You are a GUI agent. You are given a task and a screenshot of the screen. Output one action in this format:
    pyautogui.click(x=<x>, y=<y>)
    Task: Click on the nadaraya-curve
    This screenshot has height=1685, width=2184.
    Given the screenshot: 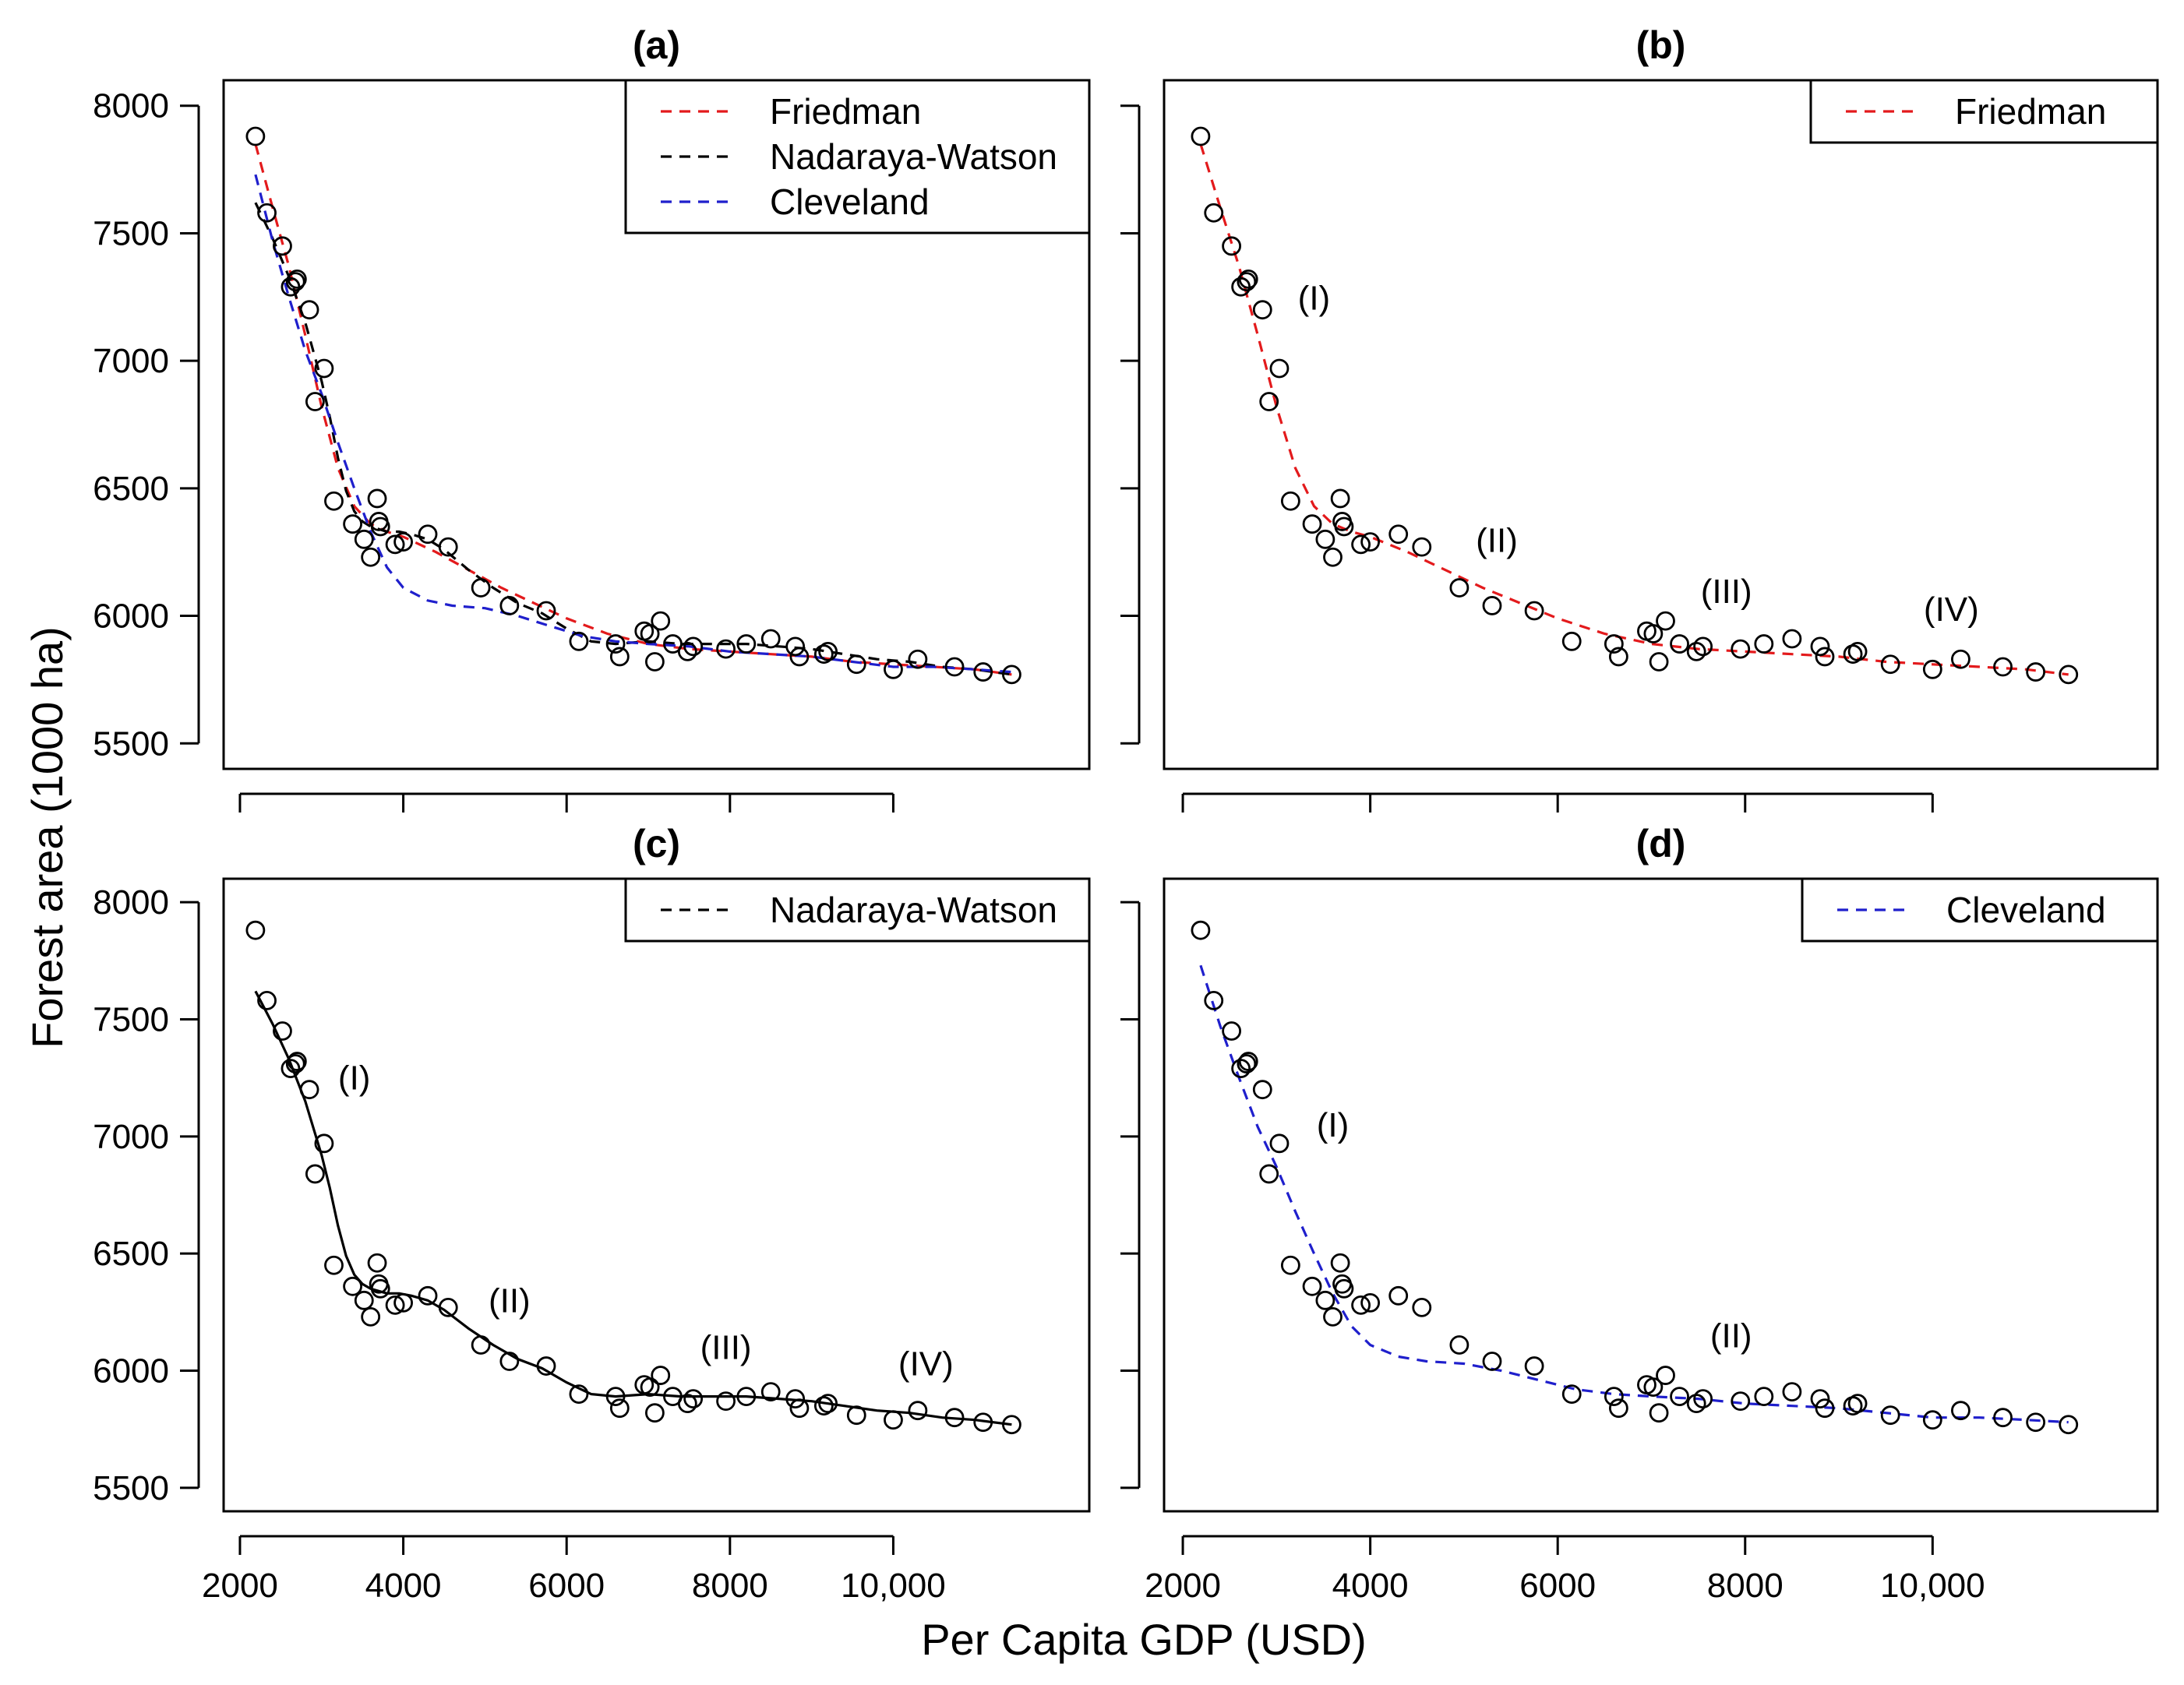 What is the action you would take?
    pyautogui.click(x=633, y=439)
    